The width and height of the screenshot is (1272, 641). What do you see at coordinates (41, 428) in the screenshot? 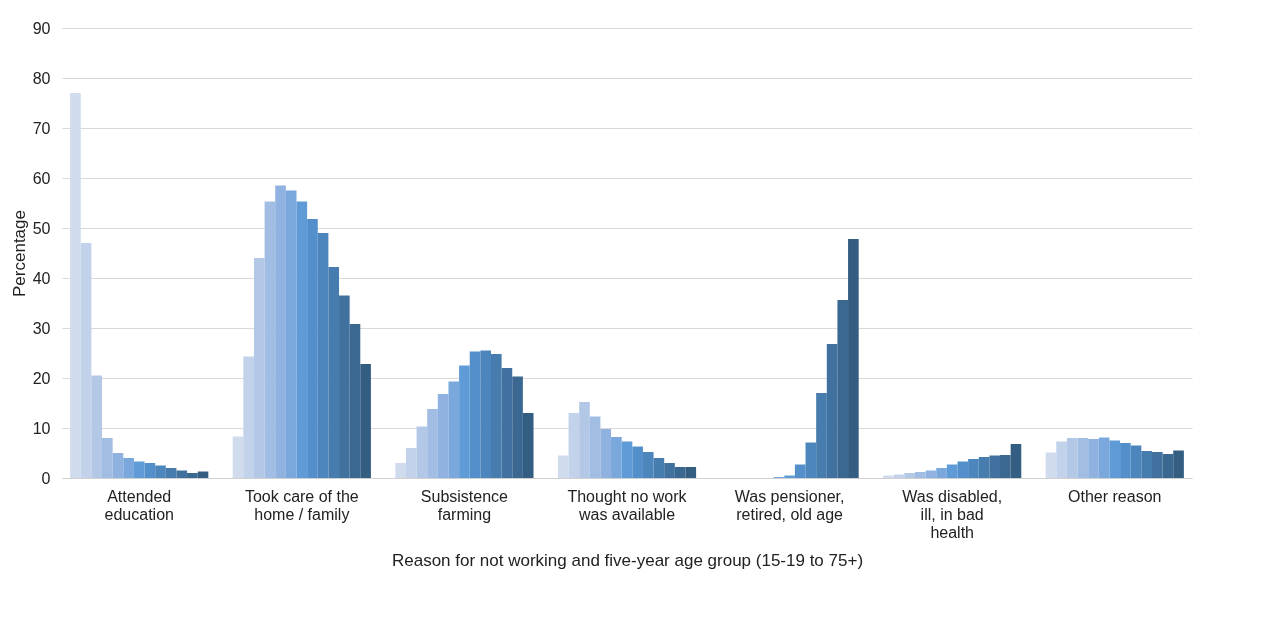
I see `y-tick-label: 10` at bounding box center [41, 428].